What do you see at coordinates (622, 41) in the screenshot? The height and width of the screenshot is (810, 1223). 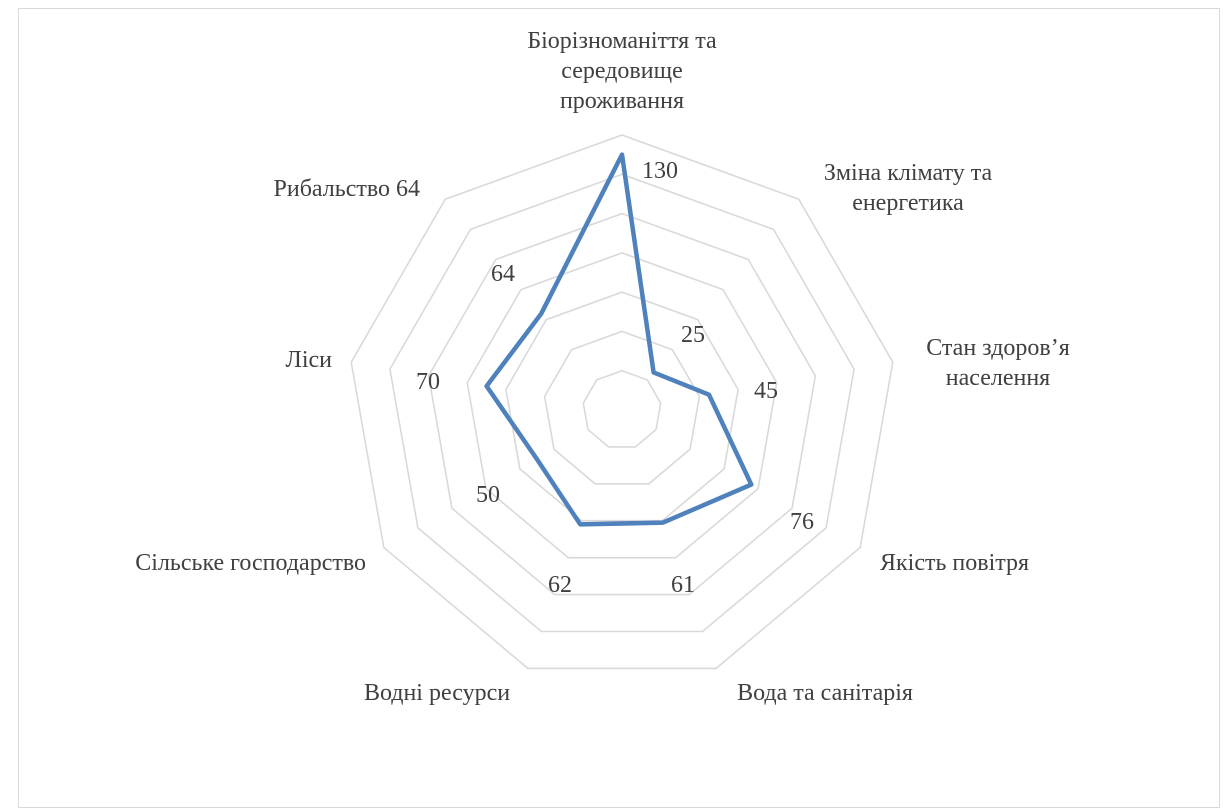 I see `category-label-line: Біорізноманіття та` at bounding box center [622, 41].